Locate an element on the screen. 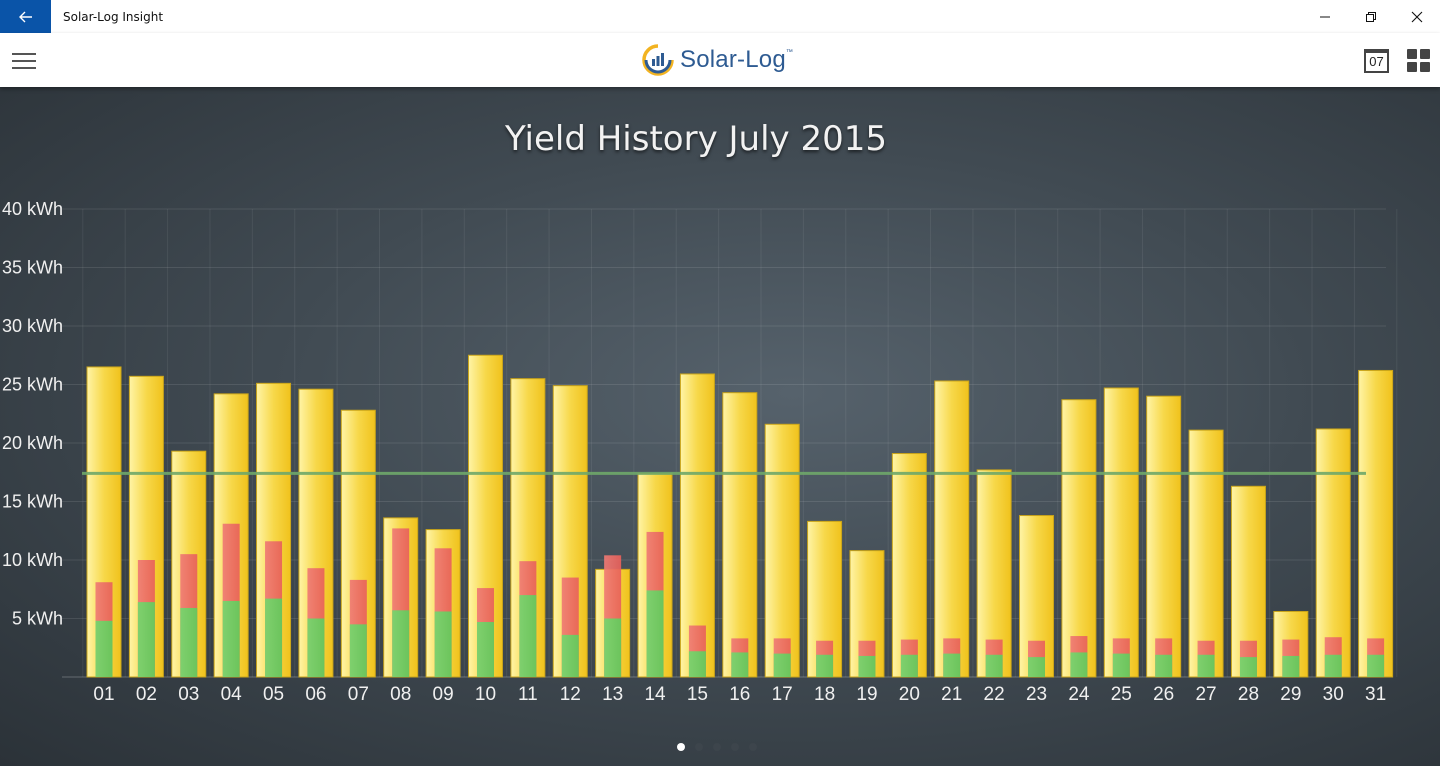 Image resolution: width=1440 pixels, height=766 pixels. x-tick-label: 22 is located at coordinates (994, 694).